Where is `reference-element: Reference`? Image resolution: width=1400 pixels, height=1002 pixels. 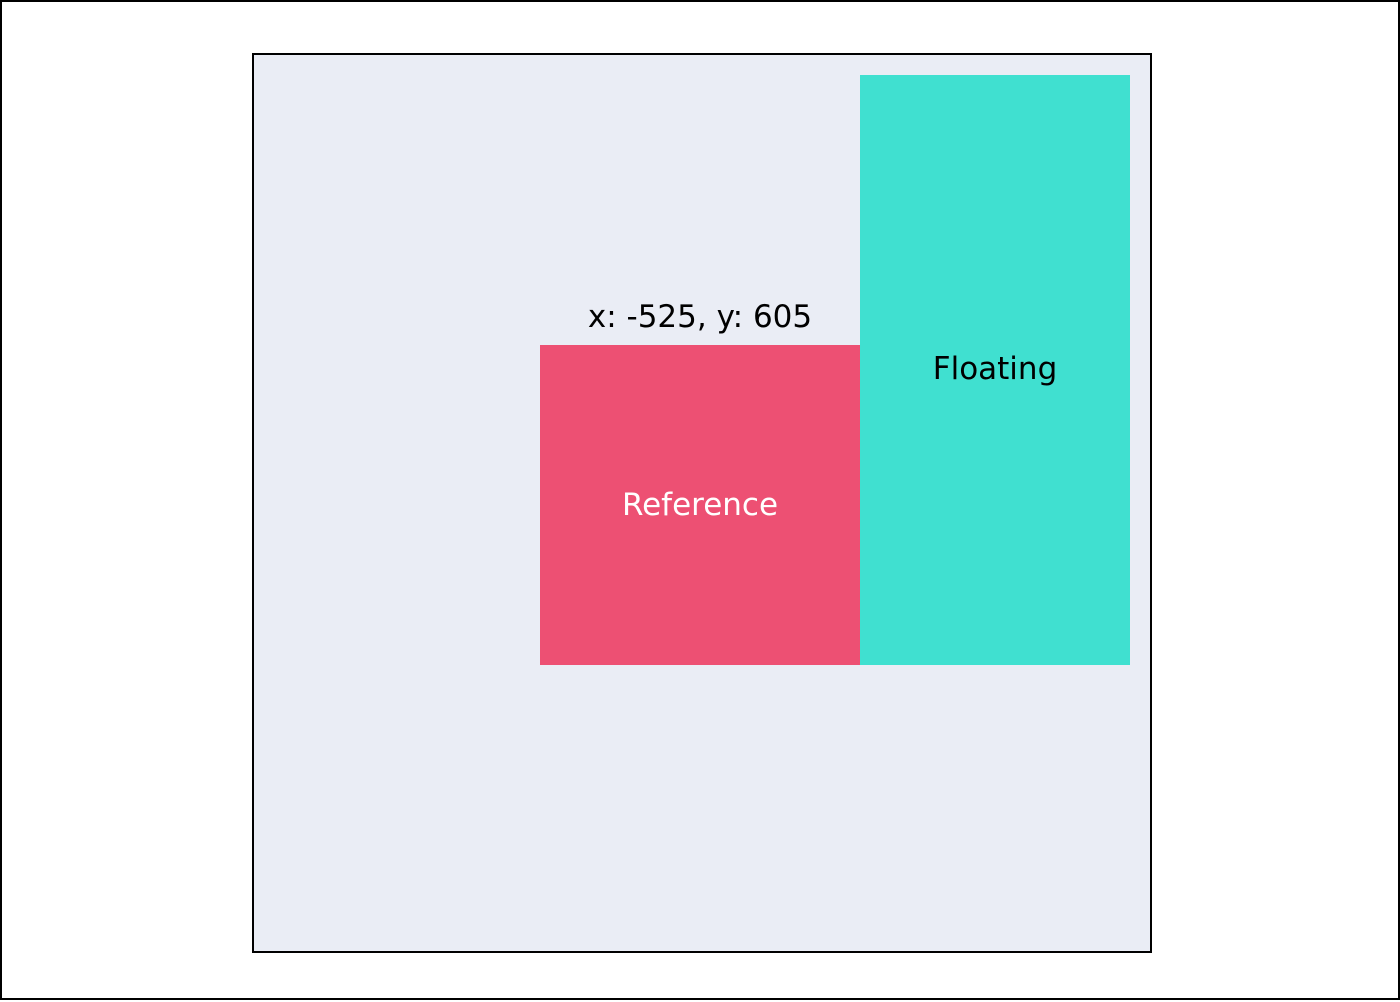 reference-element: Reference is located at coordinates (700, 505).